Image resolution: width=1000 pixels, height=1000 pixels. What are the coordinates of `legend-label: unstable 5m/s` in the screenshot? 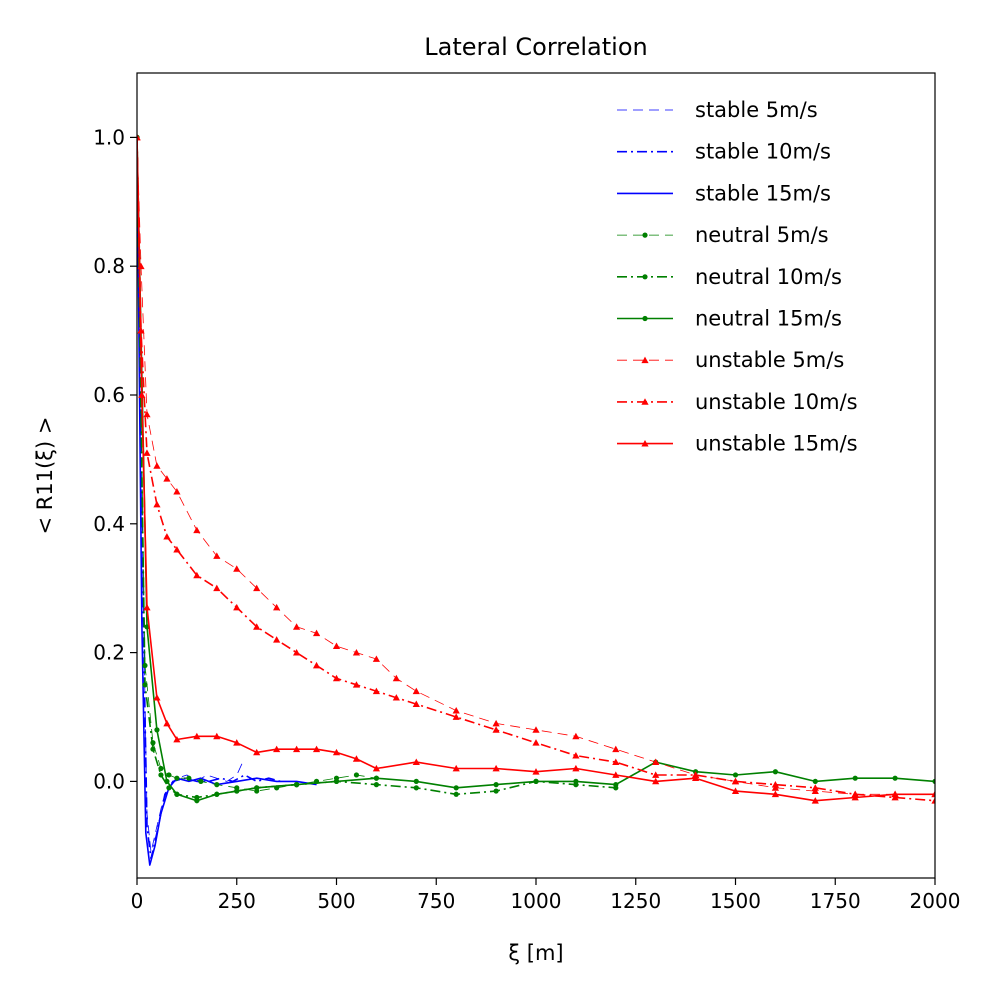 It's located at (769, 360).